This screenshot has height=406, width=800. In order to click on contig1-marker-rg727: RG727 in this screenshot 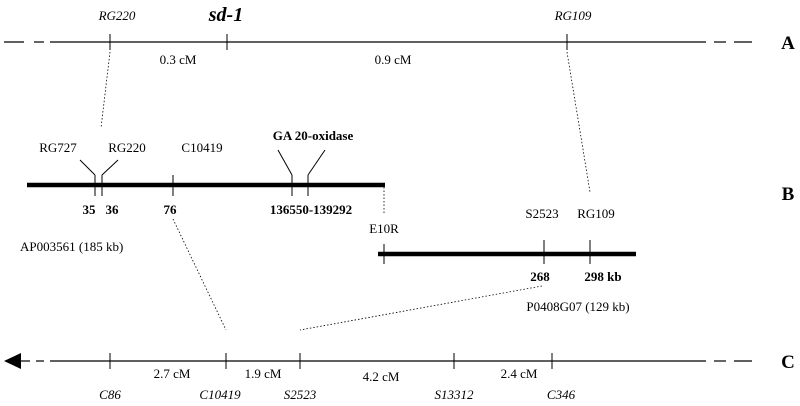, I will do `click(58, 147)`.